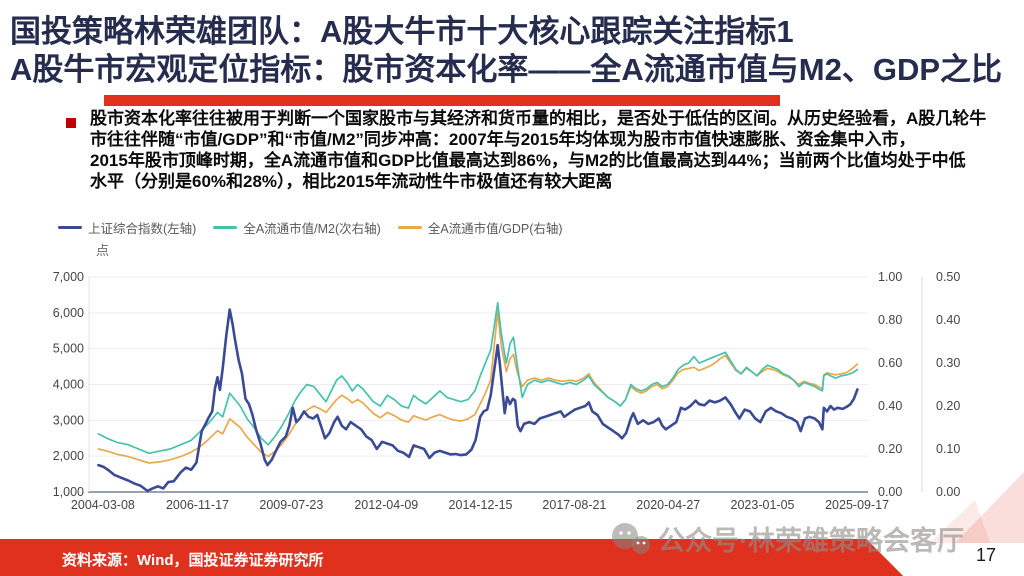 The image size is (1024, 576). I want to click on red-accent-bar, so click(442, 100).